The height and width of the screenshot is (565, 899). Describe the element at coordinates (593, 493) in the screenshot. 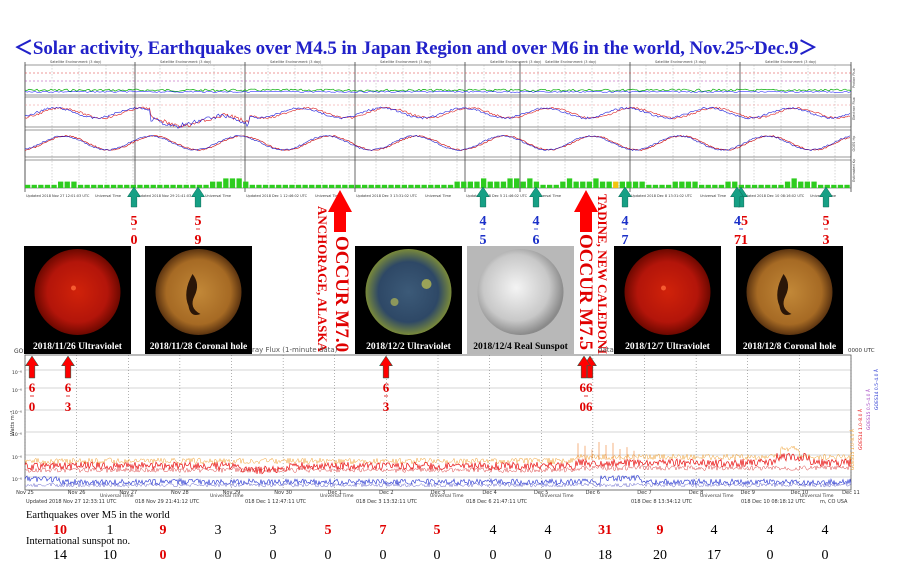

I see `xray-xtick: Dec 6` at that location.